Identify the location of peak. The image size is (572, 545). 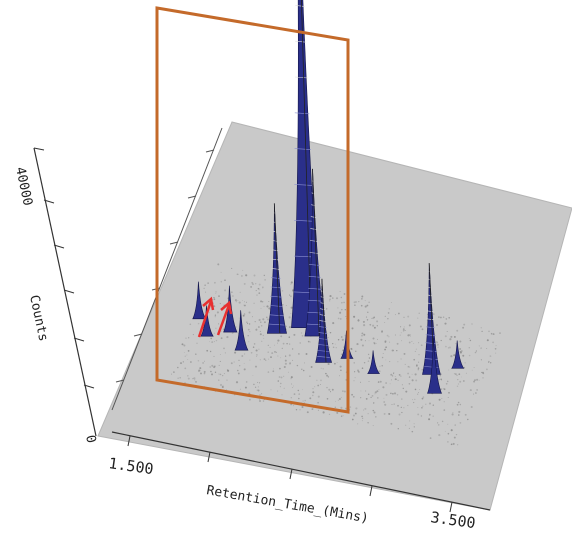
(458, 354).